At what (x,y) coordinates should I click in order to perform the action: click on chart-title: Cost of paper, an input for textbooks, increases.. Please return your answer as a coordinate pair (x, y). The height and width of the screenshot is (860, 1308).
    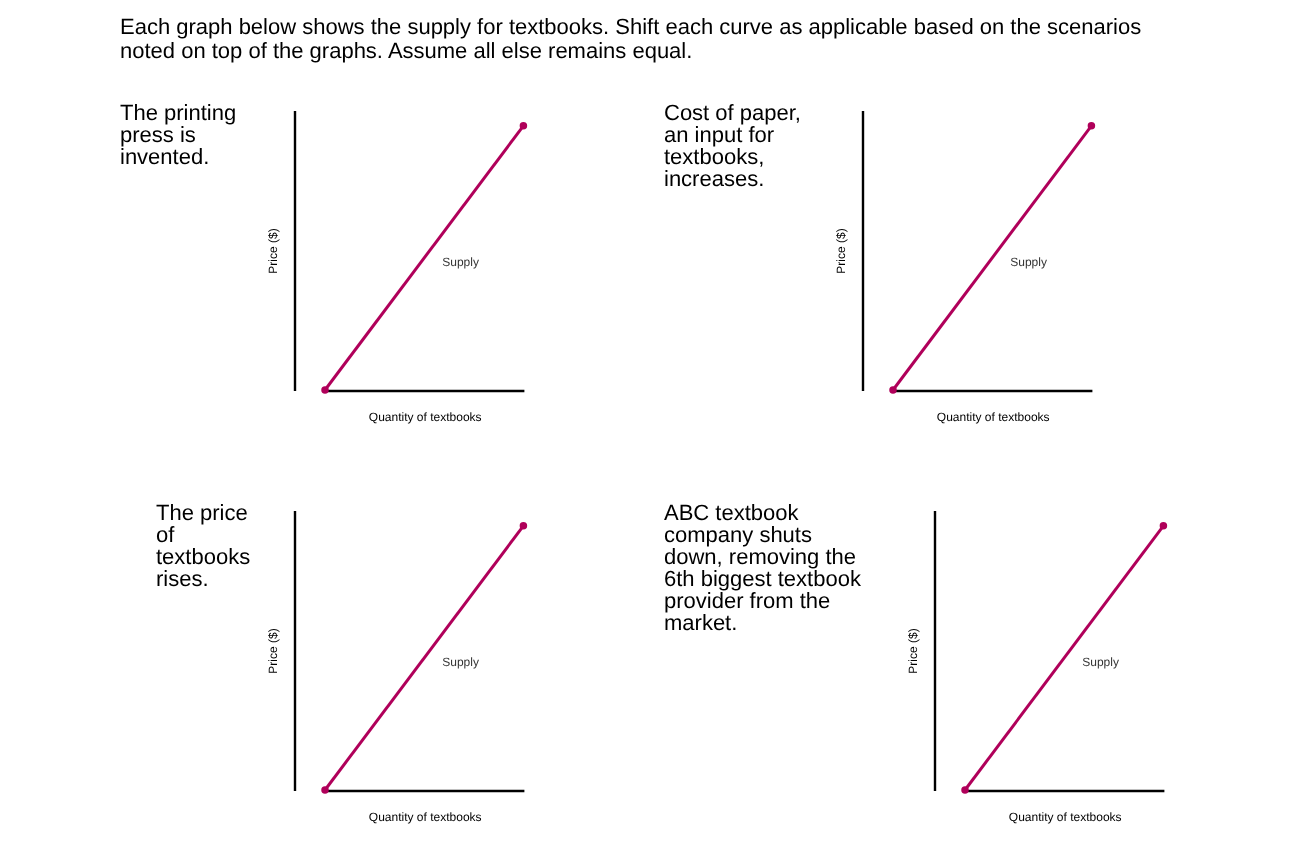
    Looking at the image, I should click on (732, 147).